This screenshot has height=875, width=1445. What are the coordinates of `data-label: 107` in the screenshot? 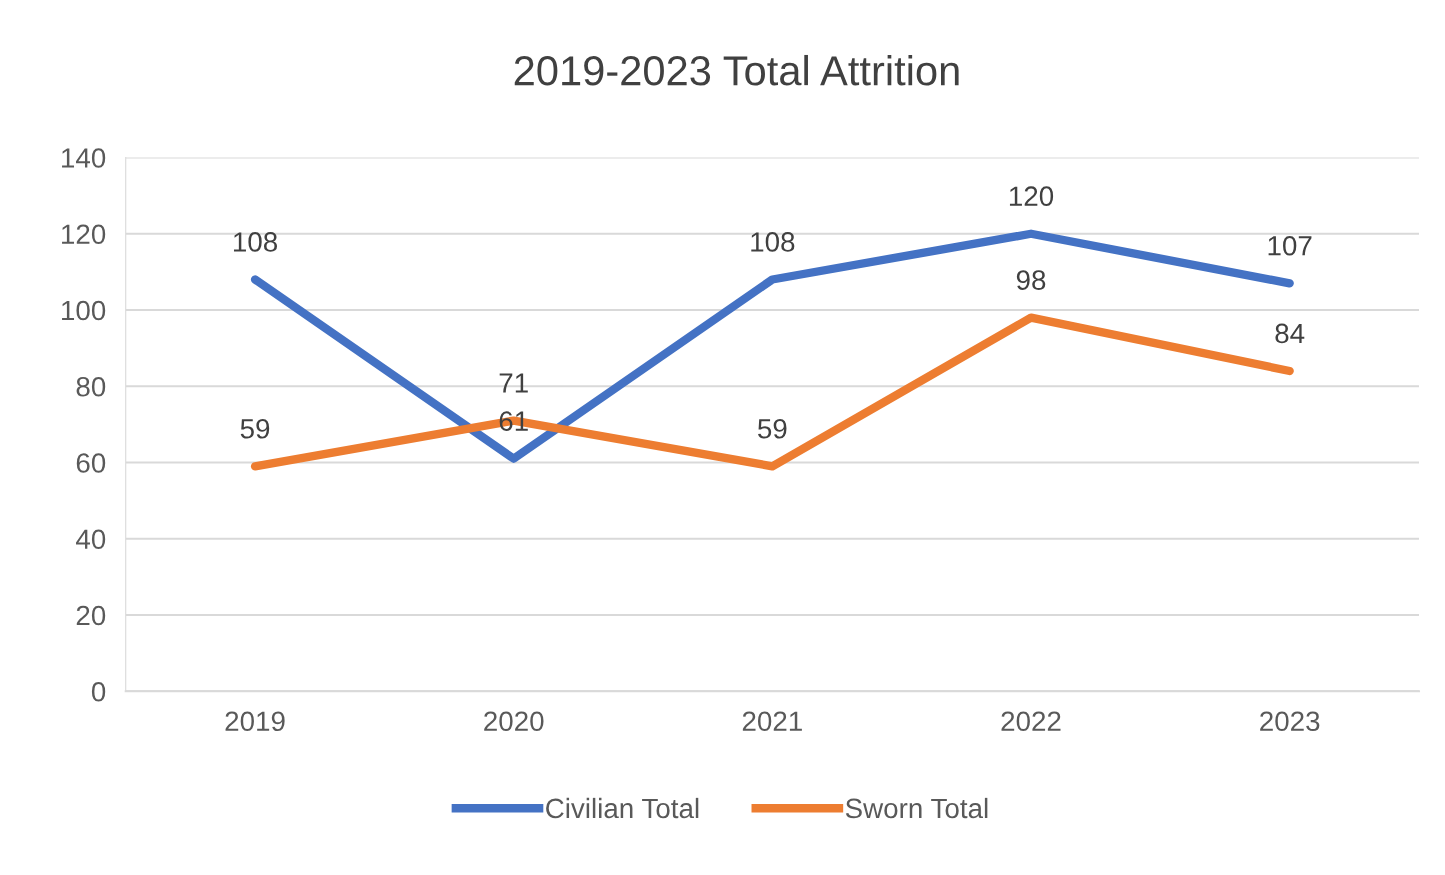 It's located at (1290, 245).